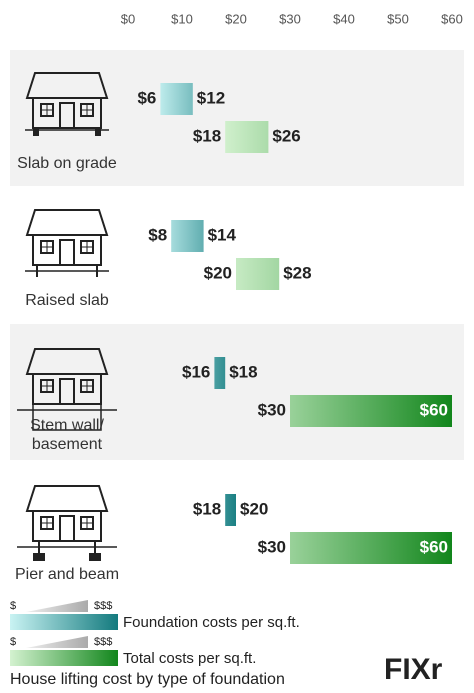 This screenshot has height=693, width=474. Describe the element at coordinates (236, 18) in the screenshot. I see `x-tick-label: $20` at that location.